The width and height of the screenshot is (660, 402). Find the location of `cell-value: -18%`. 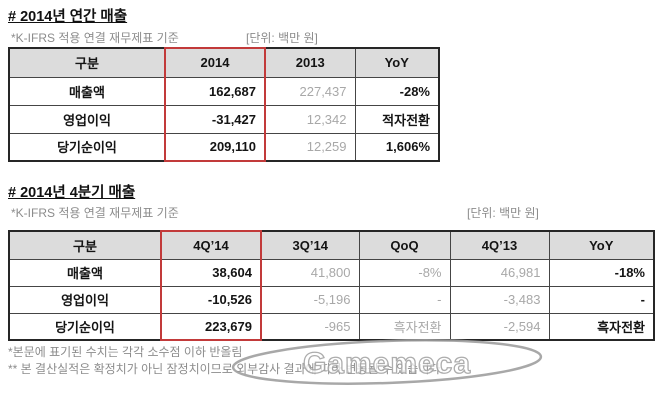

cell-value: -18% is located at coordinates (601, 272).